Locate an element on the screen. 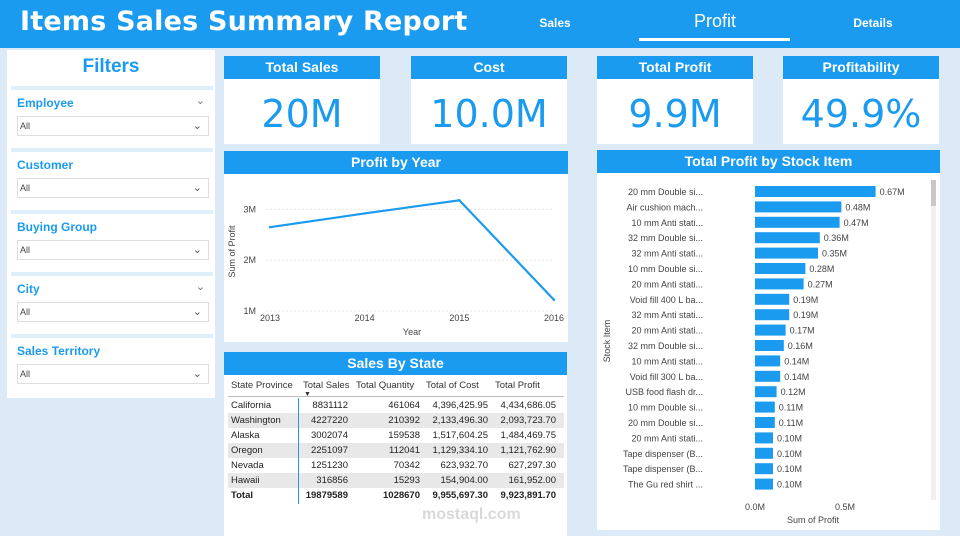 The height and width of the screenshot is (536, 960). nav-details: Details is located at coordinates (873, 23).